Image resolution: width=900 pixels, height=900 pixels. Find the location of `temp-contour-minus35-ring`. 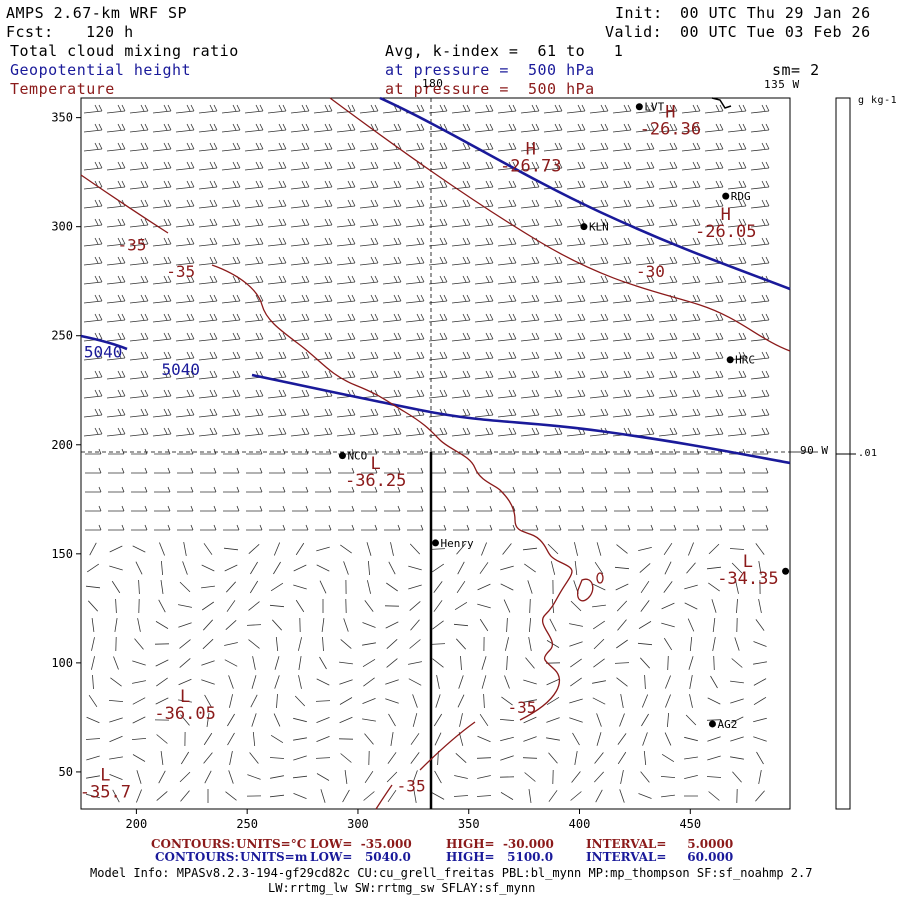

temp-contour-minus35-ring is located at coordinates (600, 578).